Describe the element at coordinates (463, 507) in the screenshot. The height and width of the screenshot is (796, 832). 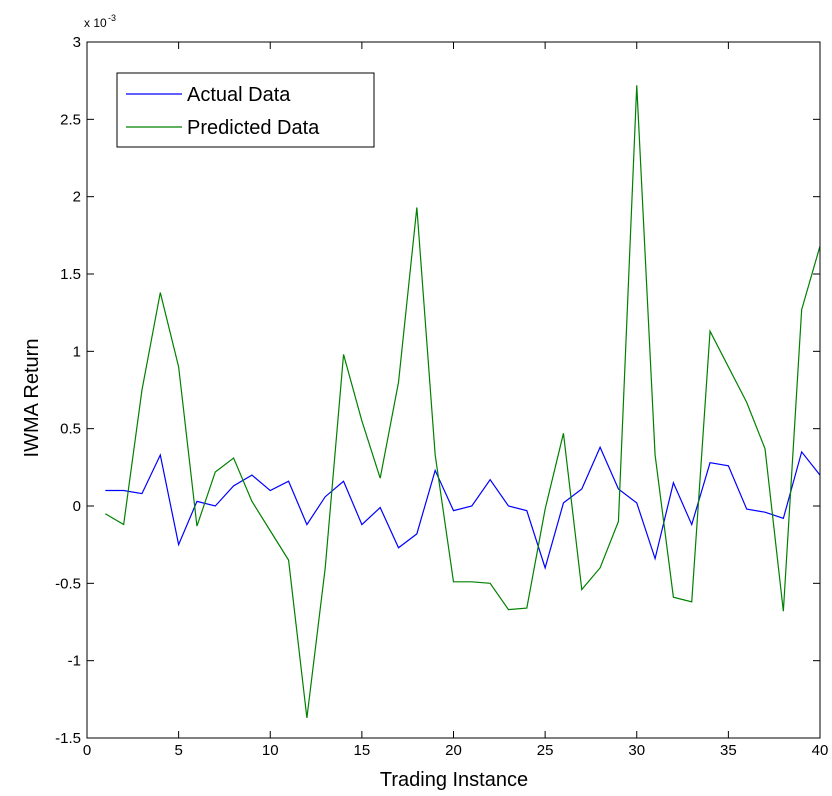
I see `series-line-actual` at that location.